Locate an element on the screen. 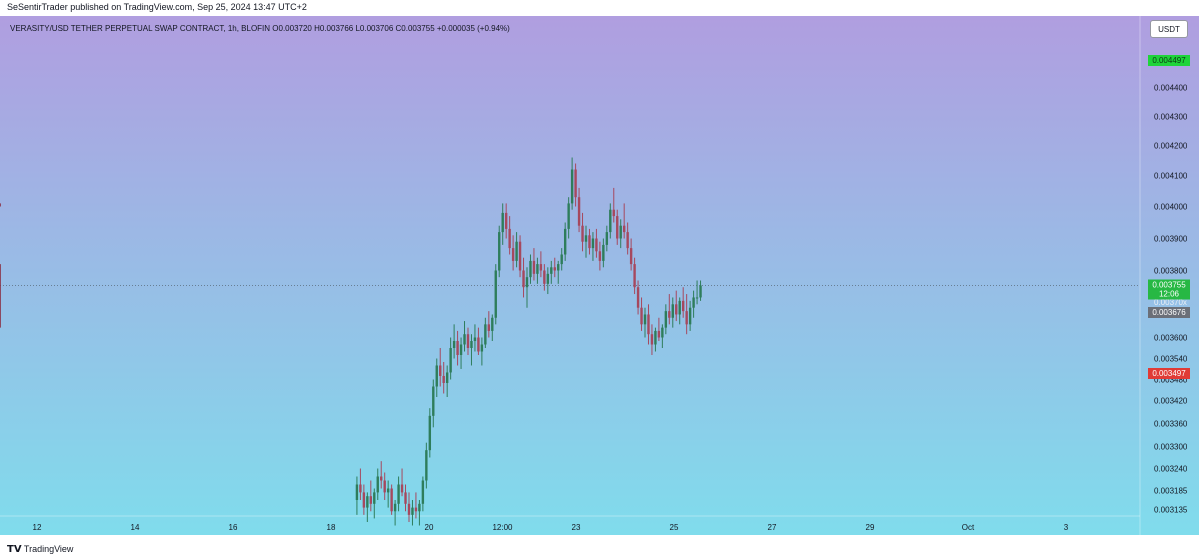 The image size is (1199, 560). price-tick-label: 0.003300 is located at coordinates (1171, 447).